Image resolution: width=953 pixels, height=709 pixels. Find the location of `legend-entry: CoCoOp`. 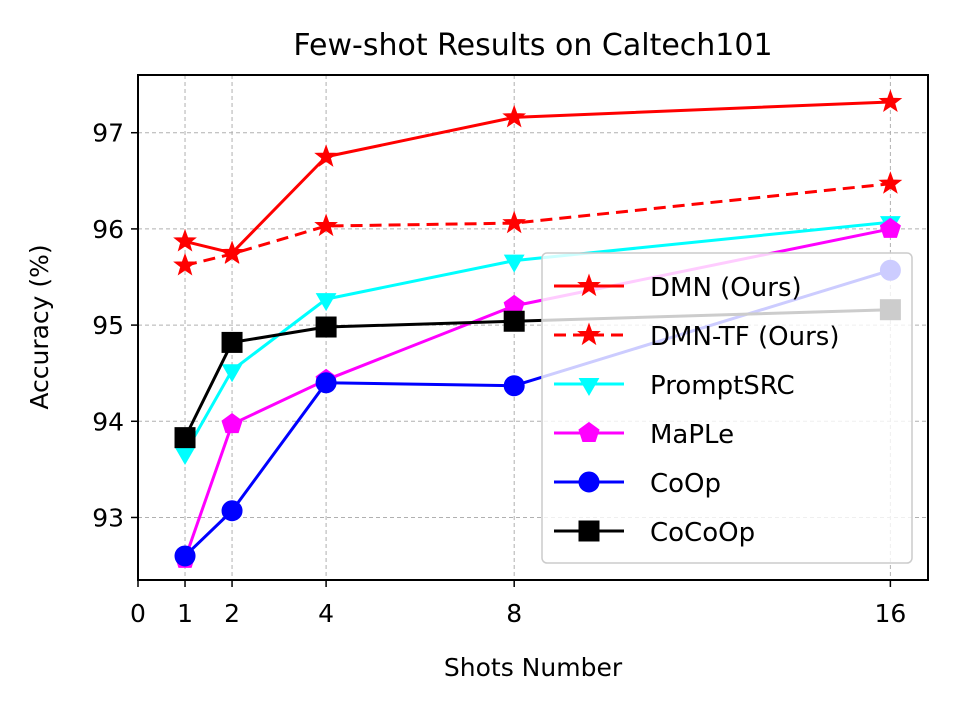

legend-entry: CoCoOp is located at coordinates (654, 533).